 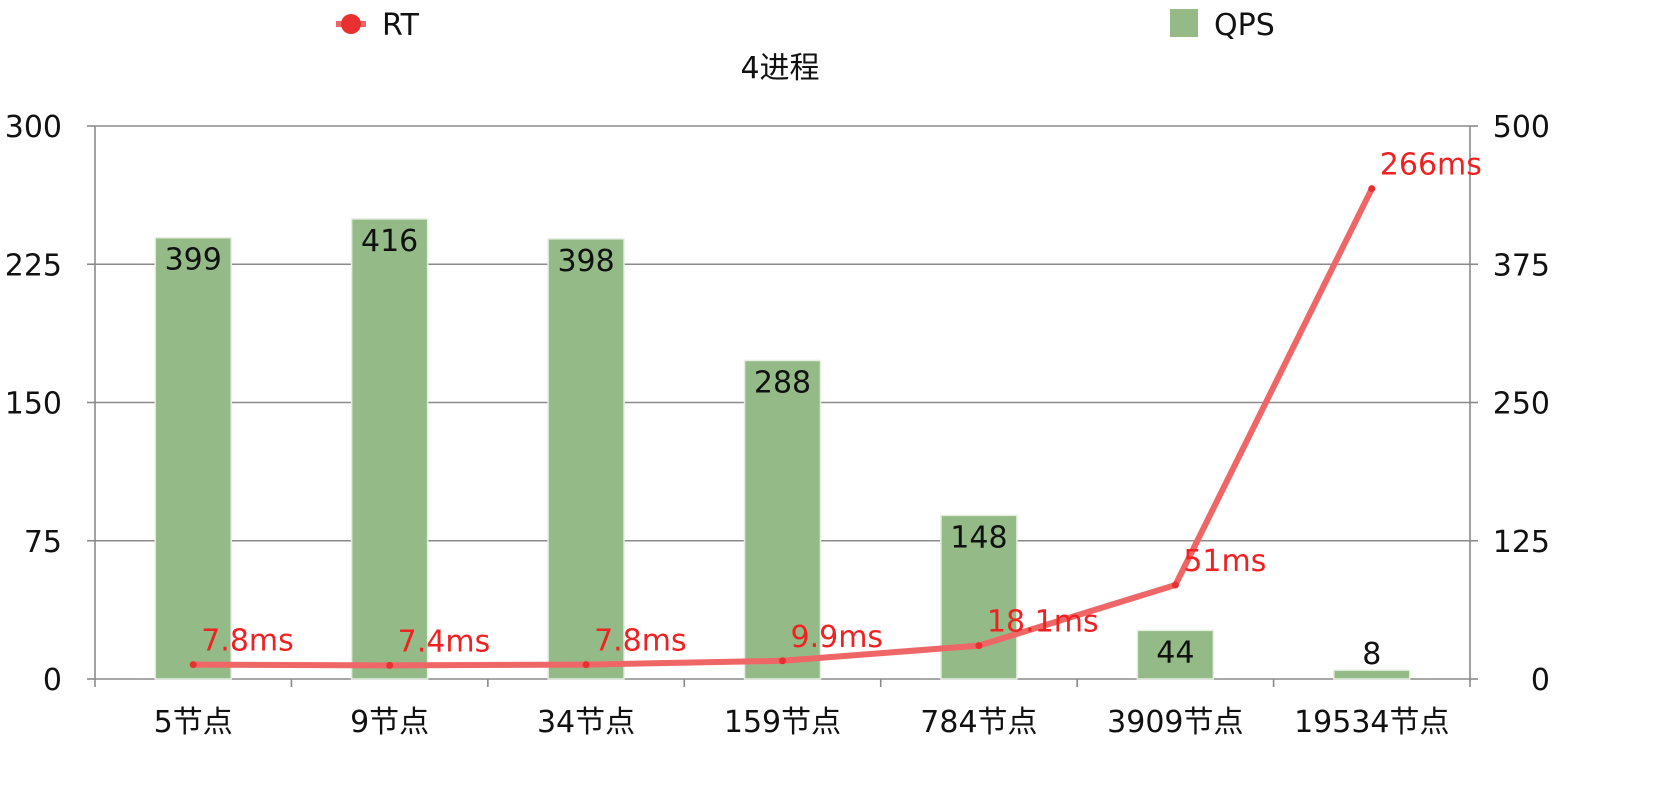 I want to click on chart-title: 4进程, so click(x=779, y=68).